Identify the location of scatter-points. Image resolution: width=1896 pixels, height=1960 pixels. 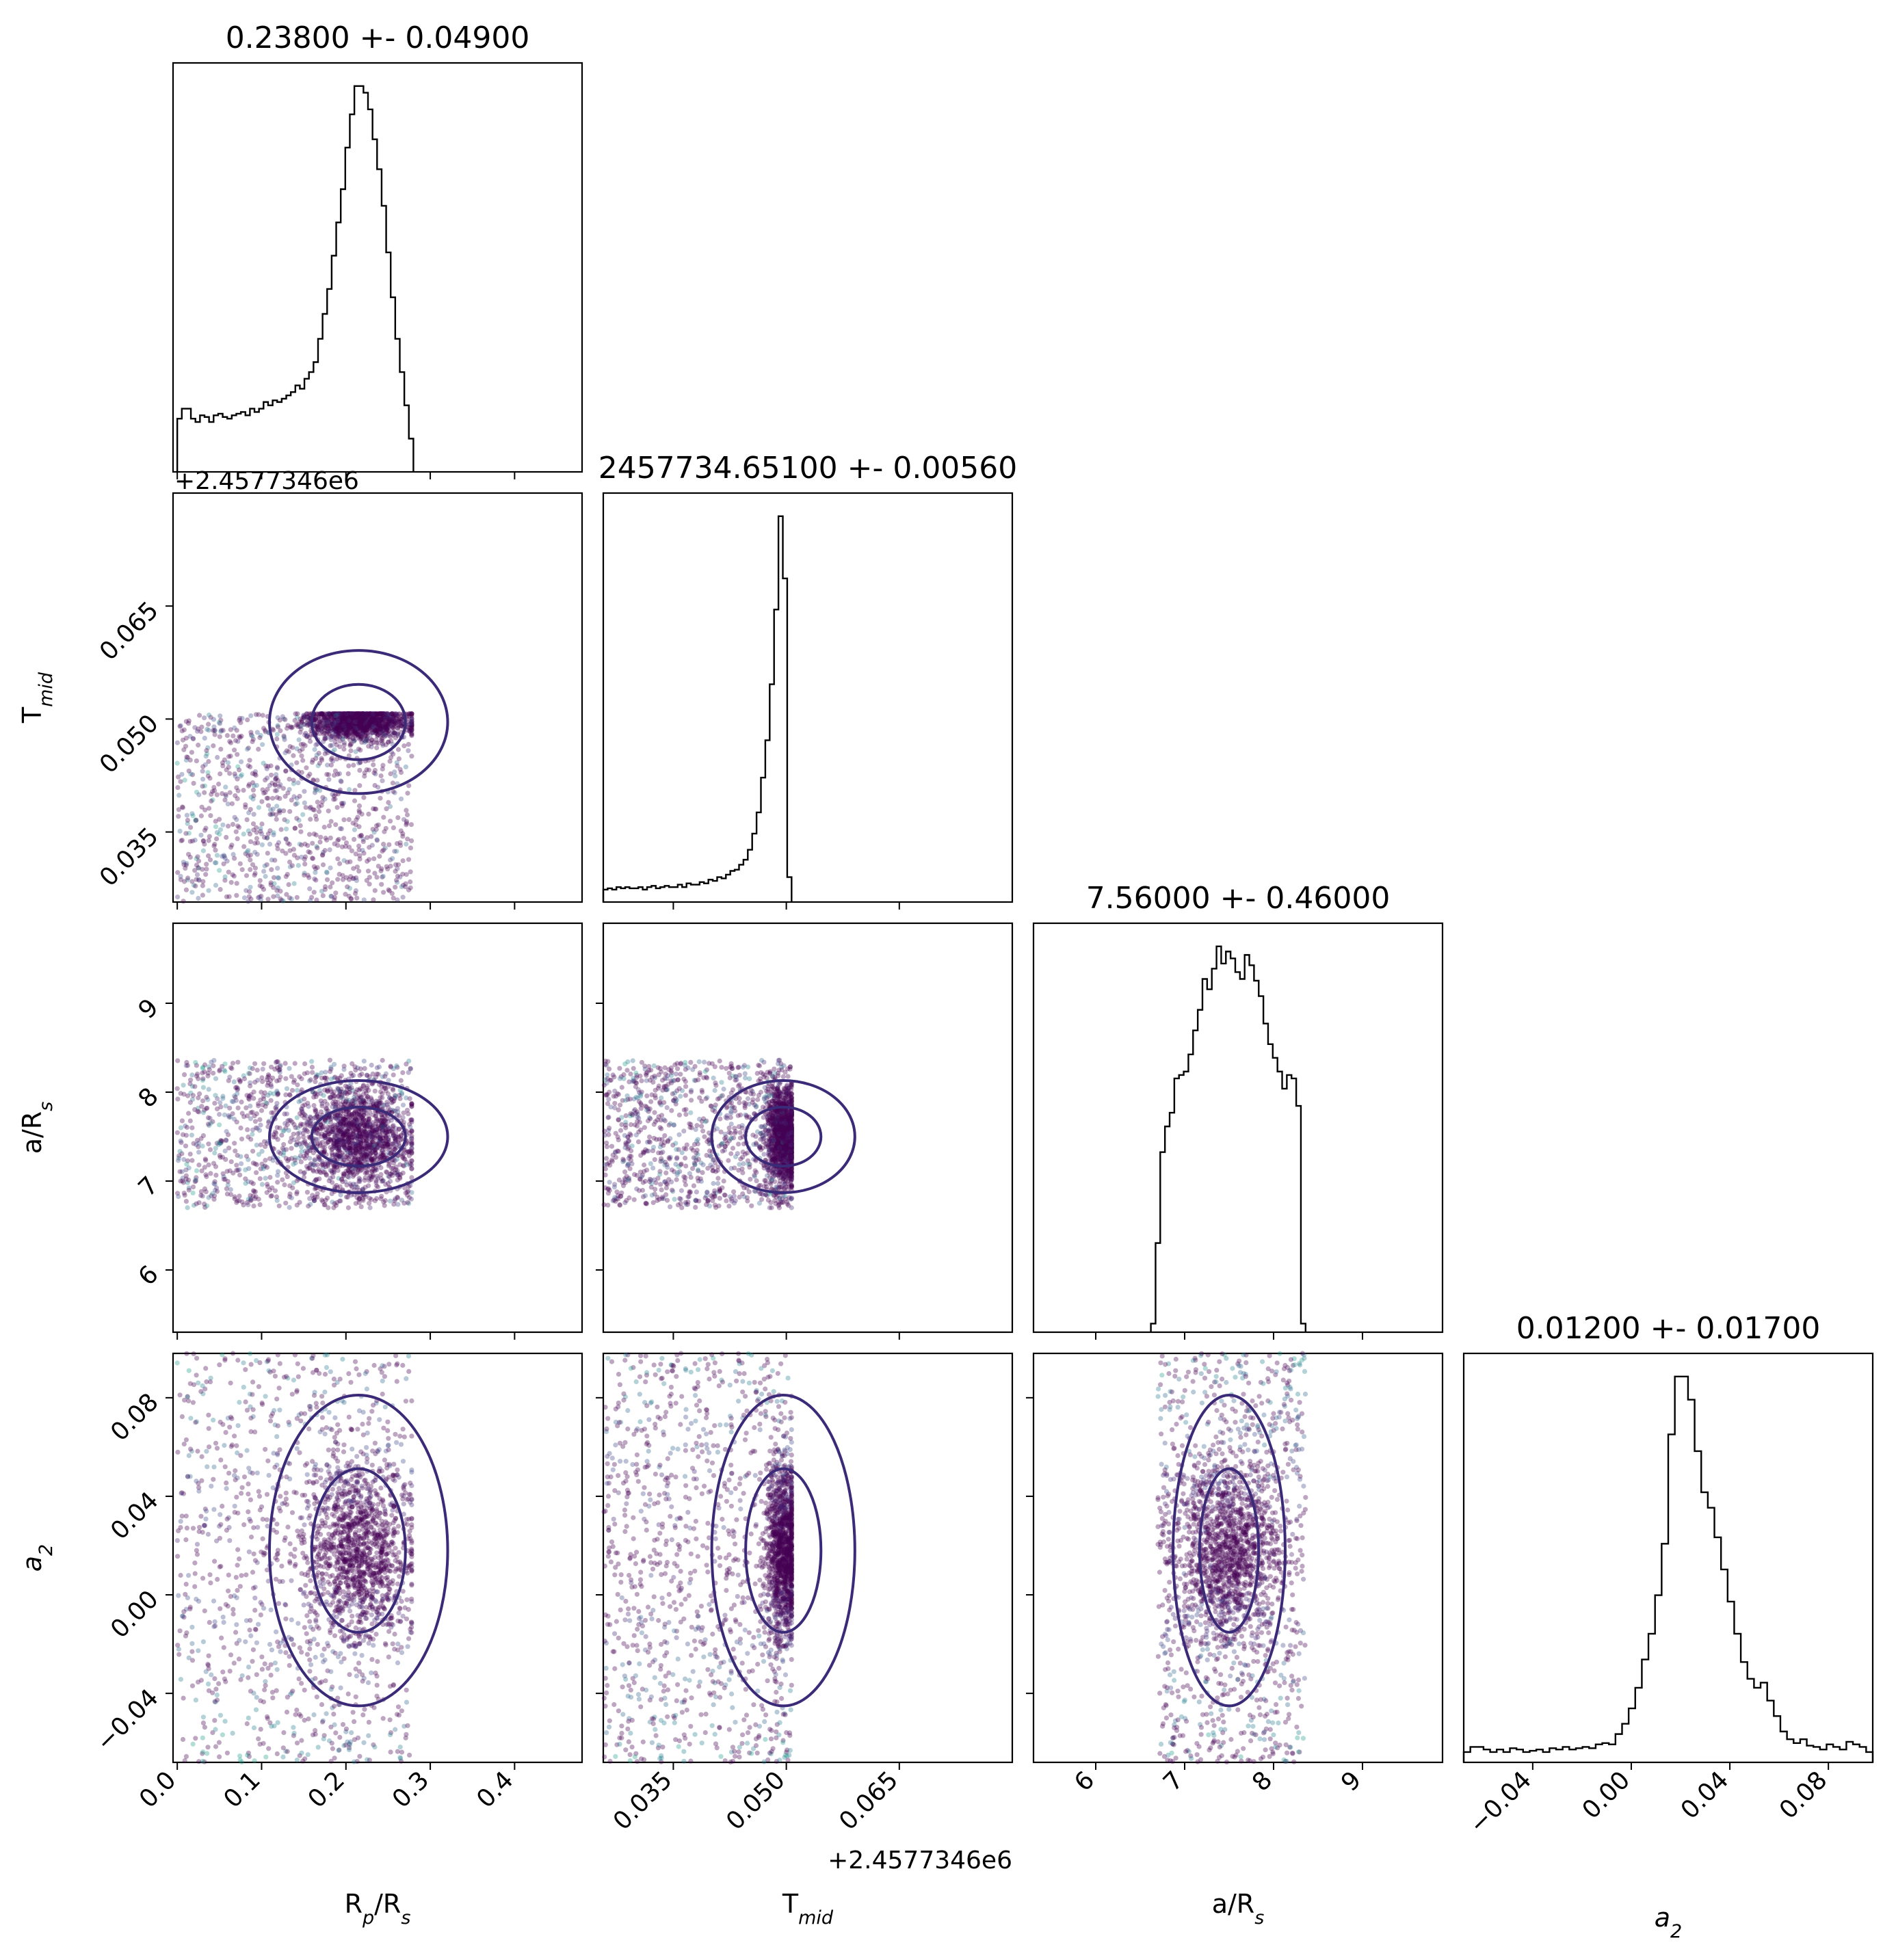
(697, 1133).